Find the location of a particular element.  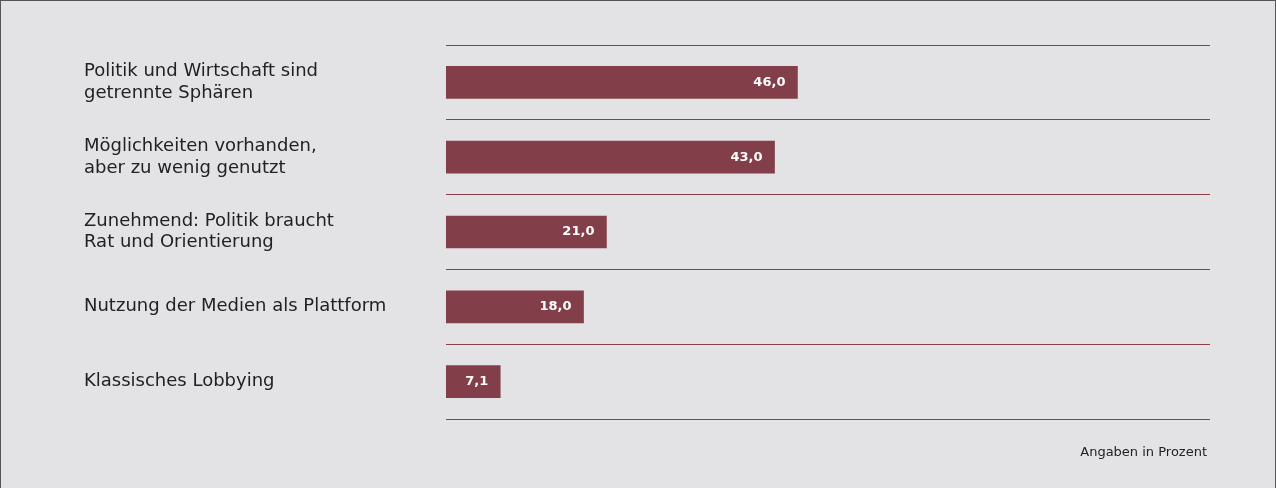

data-label: 21,0 is located at coordinates (578, 231).